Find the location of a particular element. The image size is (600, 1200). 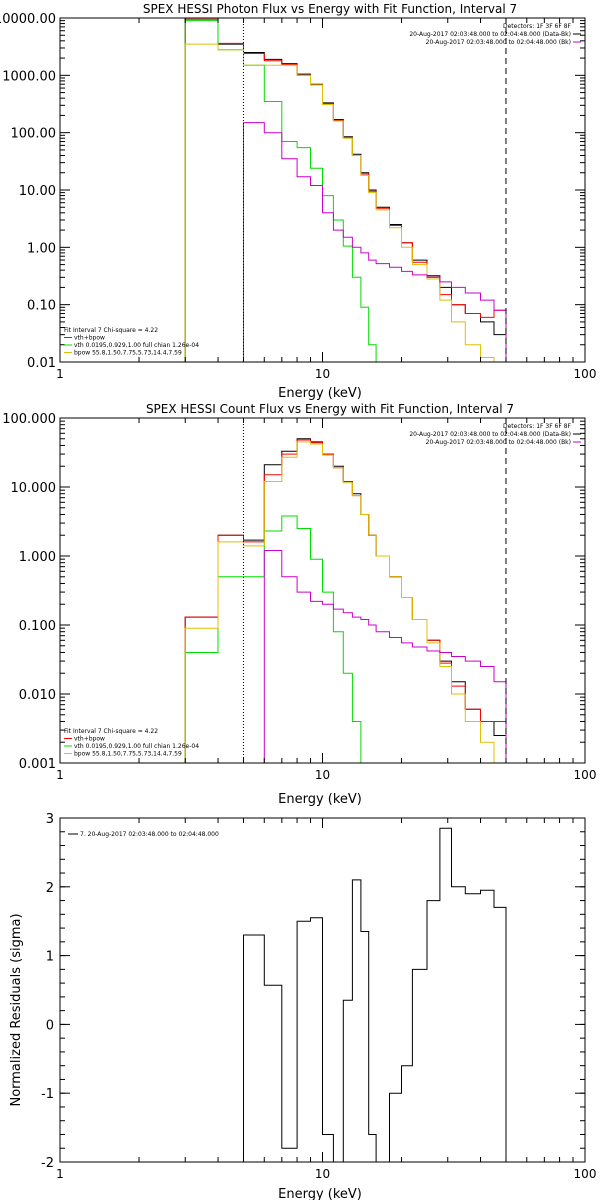

thermal-histogram is located at coordinates (345, 639).